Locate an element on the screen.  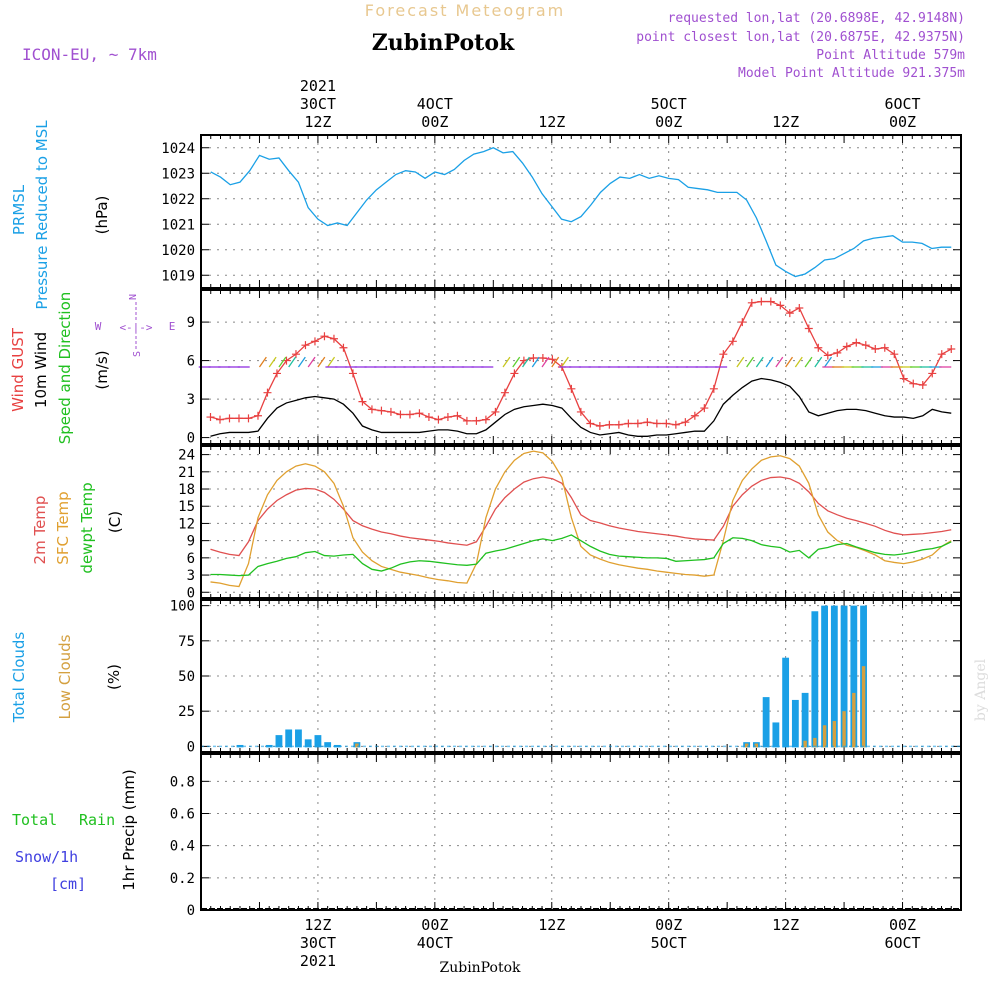
precip-frame is located at coordinates (581, 832).